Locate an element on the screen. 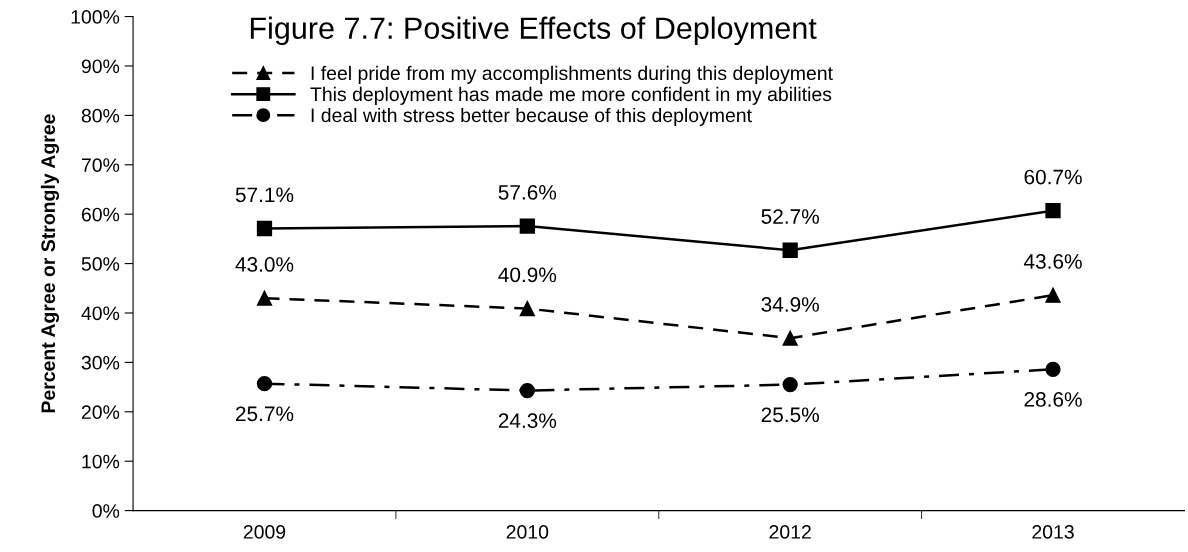 Image resolution: width=1188 pixels, height=552 pixels. legend-label: I deal with stress better because of this deployment is located at coordinates (531, 117).